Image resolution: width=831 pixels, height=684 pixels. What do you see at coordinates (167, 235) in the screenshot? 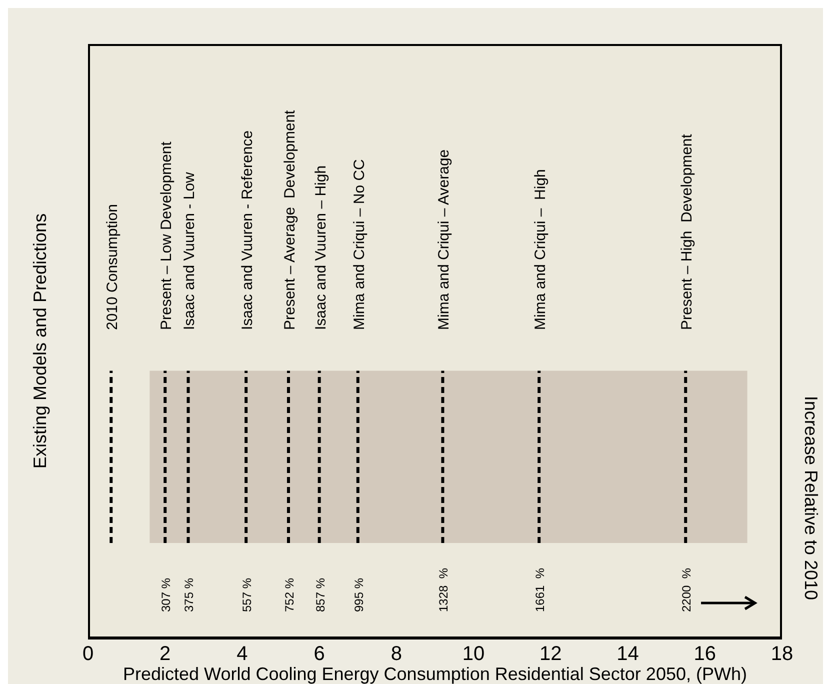
I see `ref-line-label: Present – Low Development` at bounding box center [167, 235].